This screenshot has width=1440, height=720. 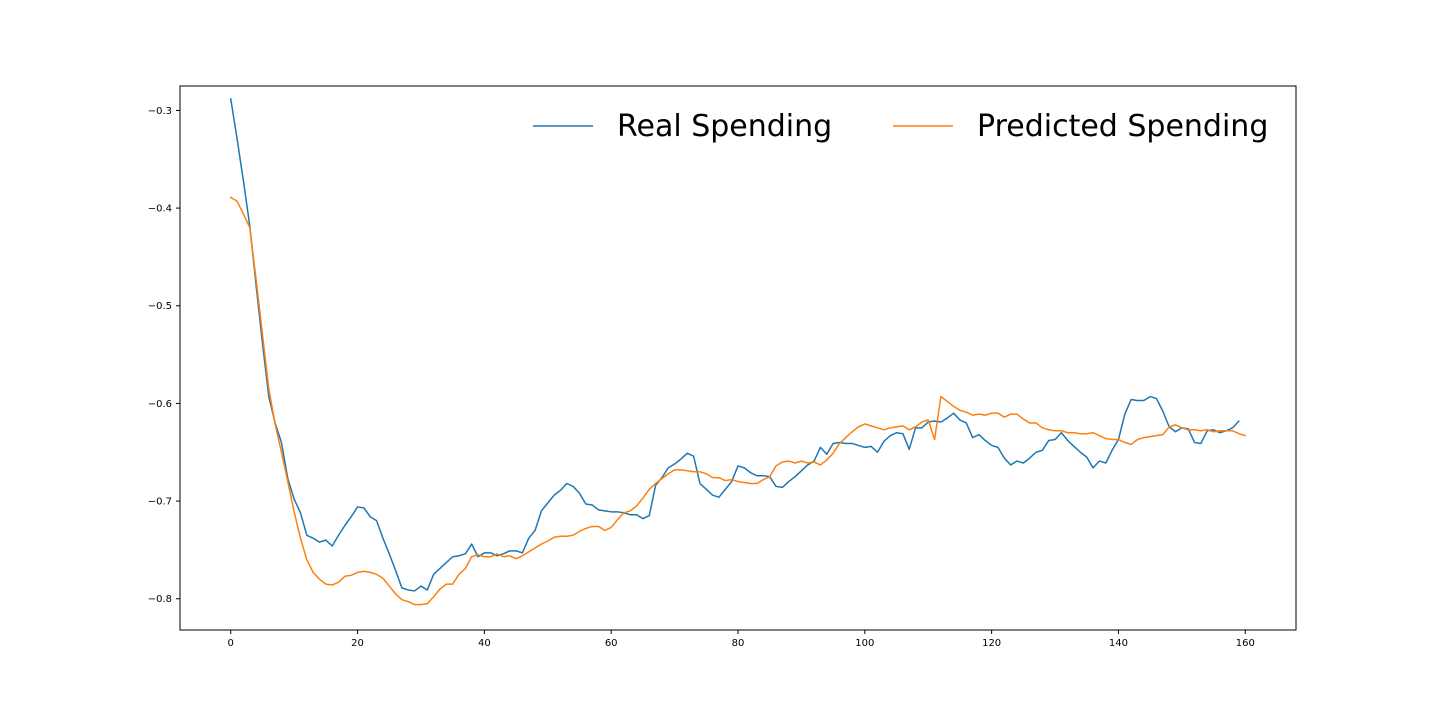 I want to click on y-tick-label: −0.6, so click(x=160, y=404).